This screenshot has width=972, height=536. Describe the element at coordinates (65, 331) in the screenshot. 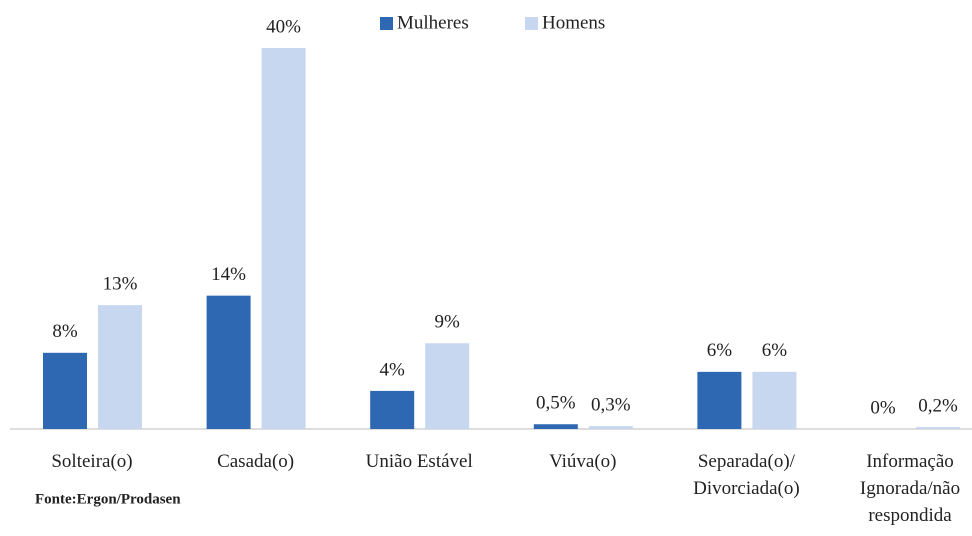

I see `value-label: 8%` at that location.